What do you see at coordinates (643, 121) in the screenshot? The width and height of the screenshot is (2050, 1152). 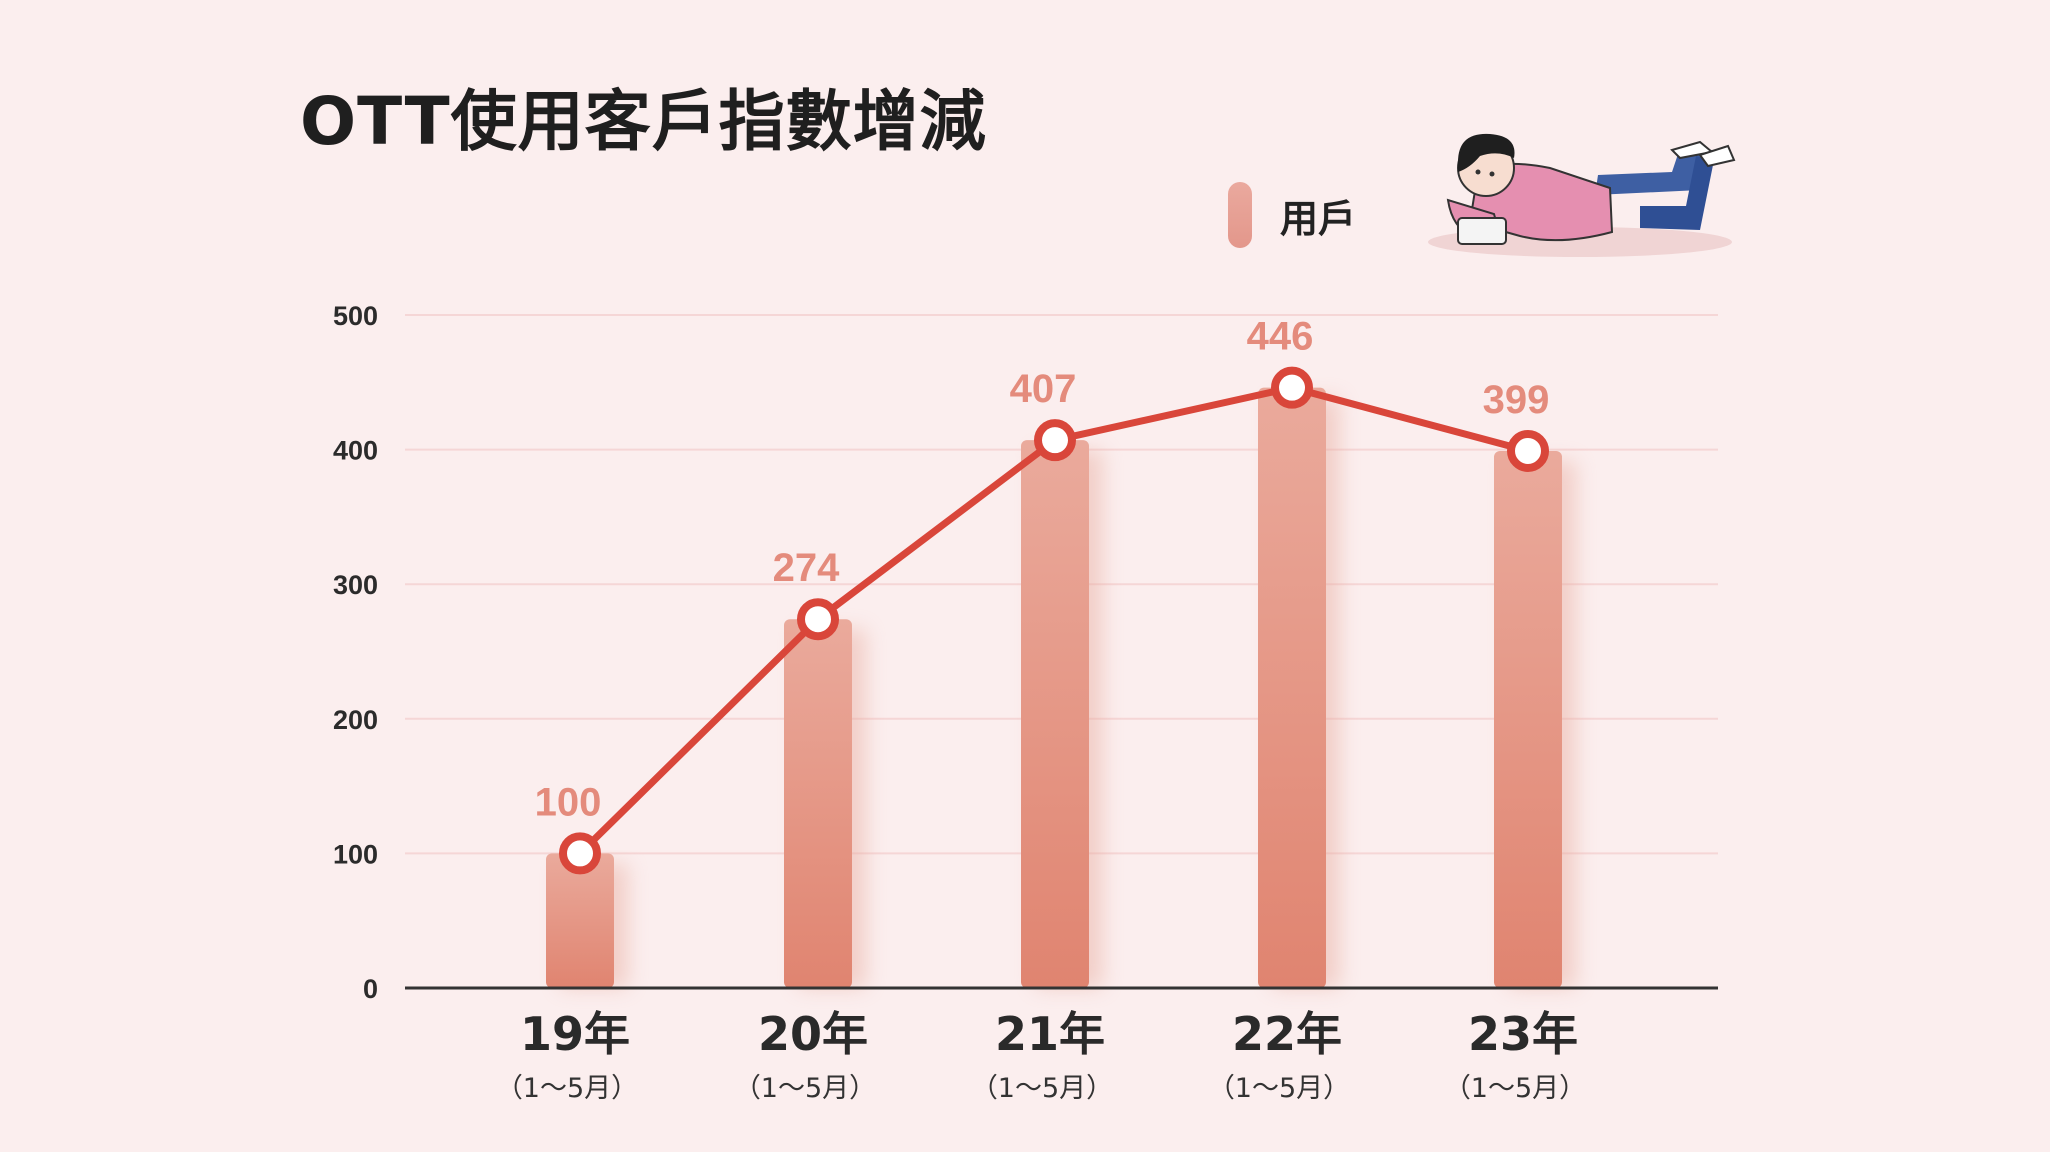 I see `chart-title: OTT使用客戶指數增減` at bounding box center [643, 121].